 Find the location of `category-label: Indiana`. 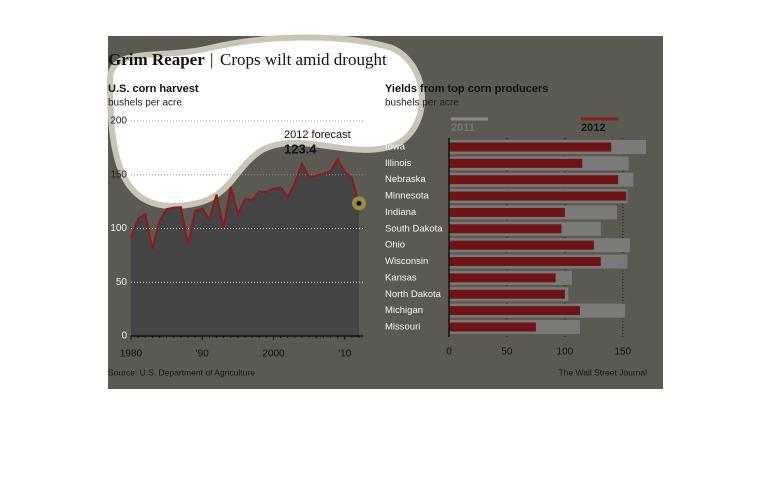

category-label: Indiana is located at coordinates (401, 212).